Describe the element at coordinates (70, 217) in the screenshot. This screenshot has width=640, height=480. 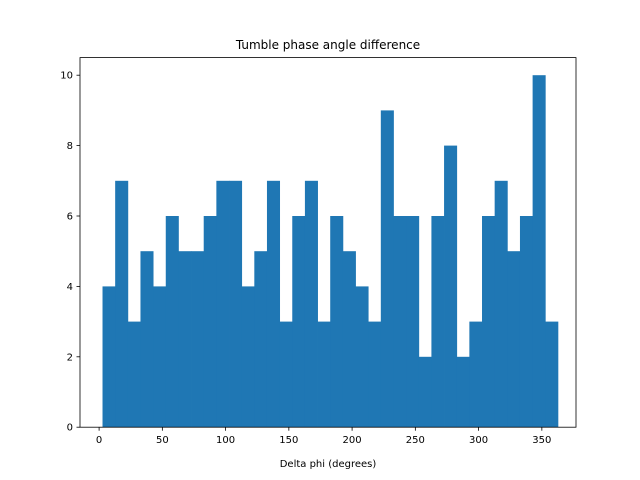
I see `y-tick-label: 6` at that location.